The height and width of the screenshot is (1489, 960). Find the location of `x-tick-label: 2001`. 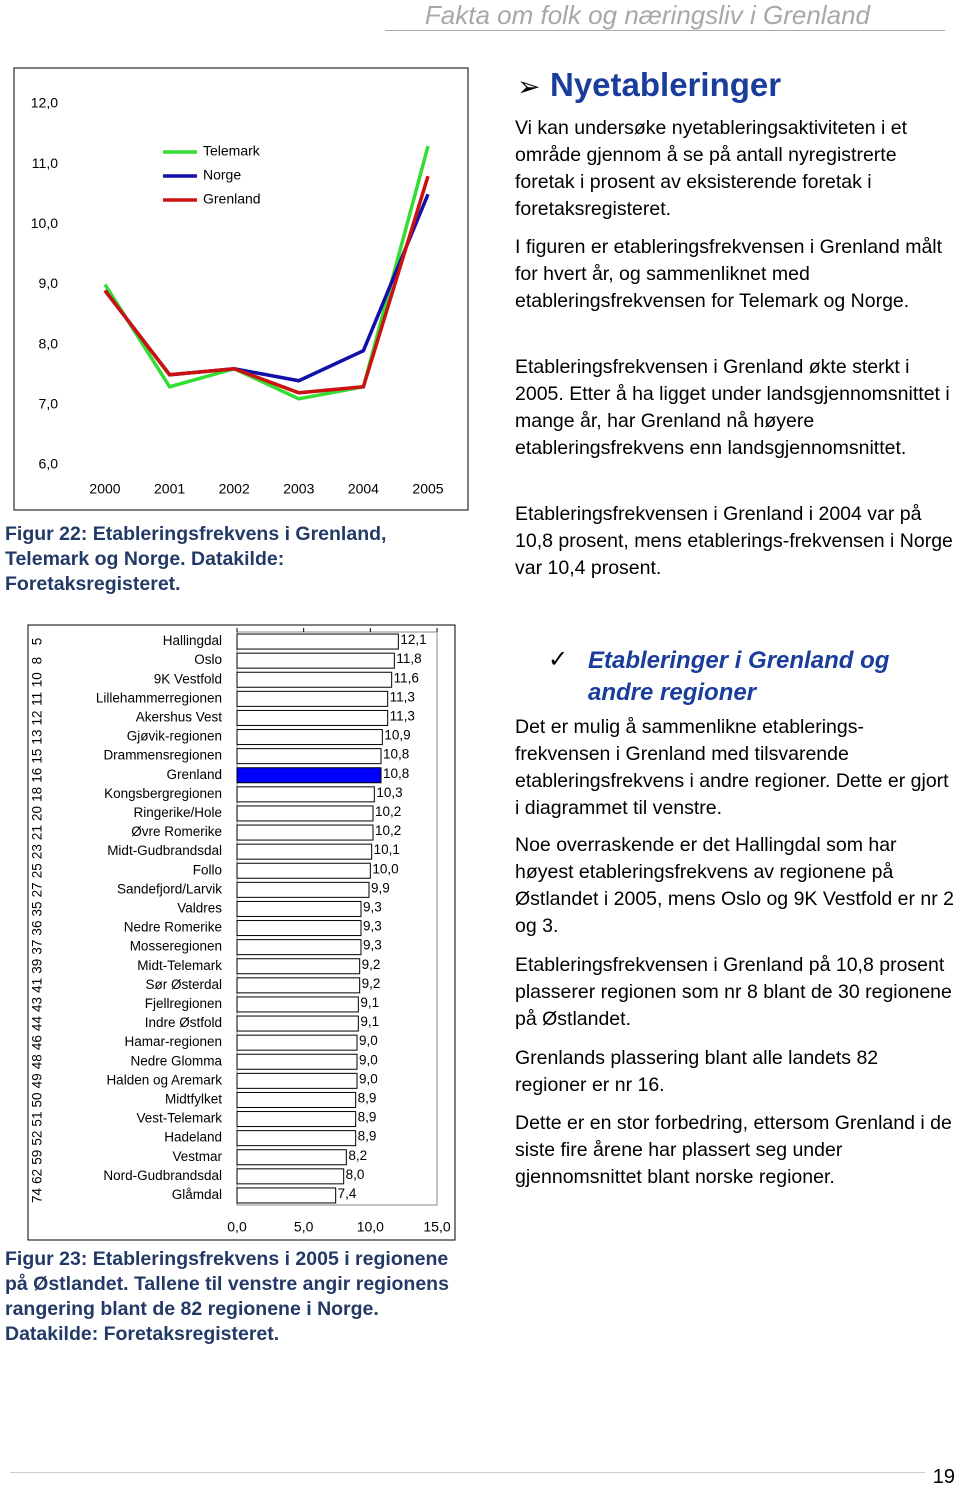

x-tick-label: 2001 is located at coordinates (169, 489).